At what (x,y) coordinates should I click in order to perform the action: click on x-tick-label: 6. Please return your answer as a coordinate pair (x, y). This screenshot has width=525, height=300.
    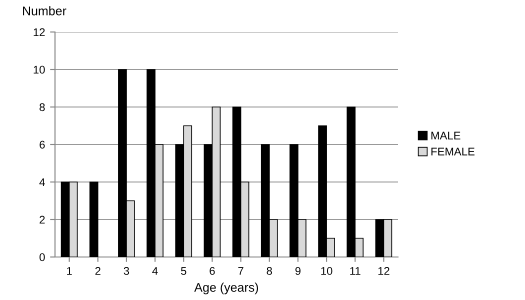
    Looking at the image, I should click on (212, 271).